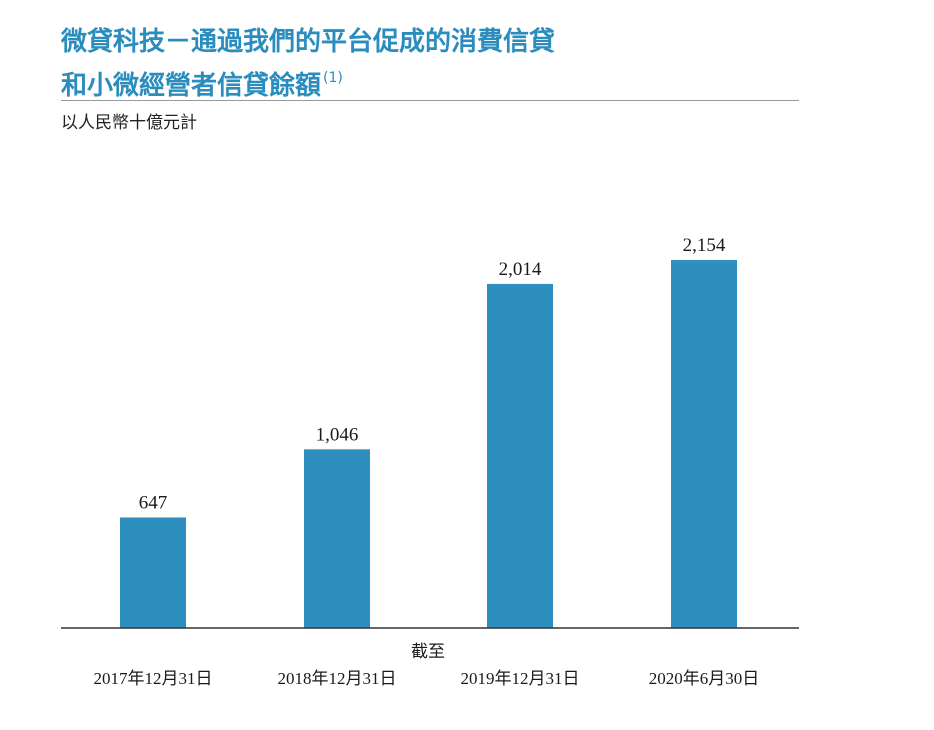 Image resolution: width=934 pixels, height=730 pixels. What do you see at coordinates (520, 269) in the screenshot?
I see `bar-value-label-3: 2,014` at bounding box center [520, 269].